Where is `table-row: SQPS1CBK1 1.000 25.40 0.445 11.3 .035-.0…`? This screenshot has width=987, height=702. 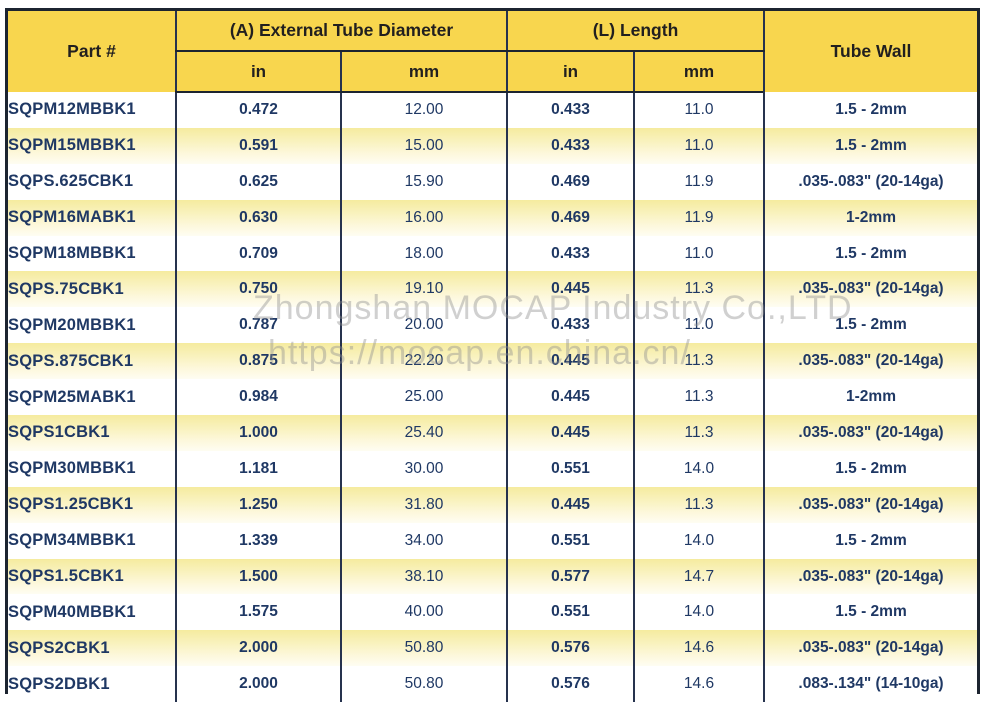 table-row: SQPS1CBK1 1.000 25.40 0.445 11.3 .035-.0… is located at coordinates (492, 433).